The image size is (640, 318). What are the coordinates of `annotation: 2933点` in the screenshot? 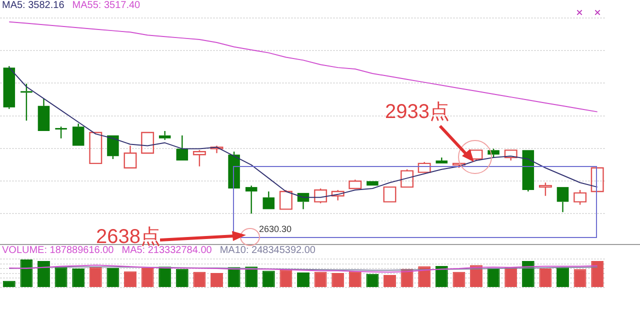 It's located at (417, 112).